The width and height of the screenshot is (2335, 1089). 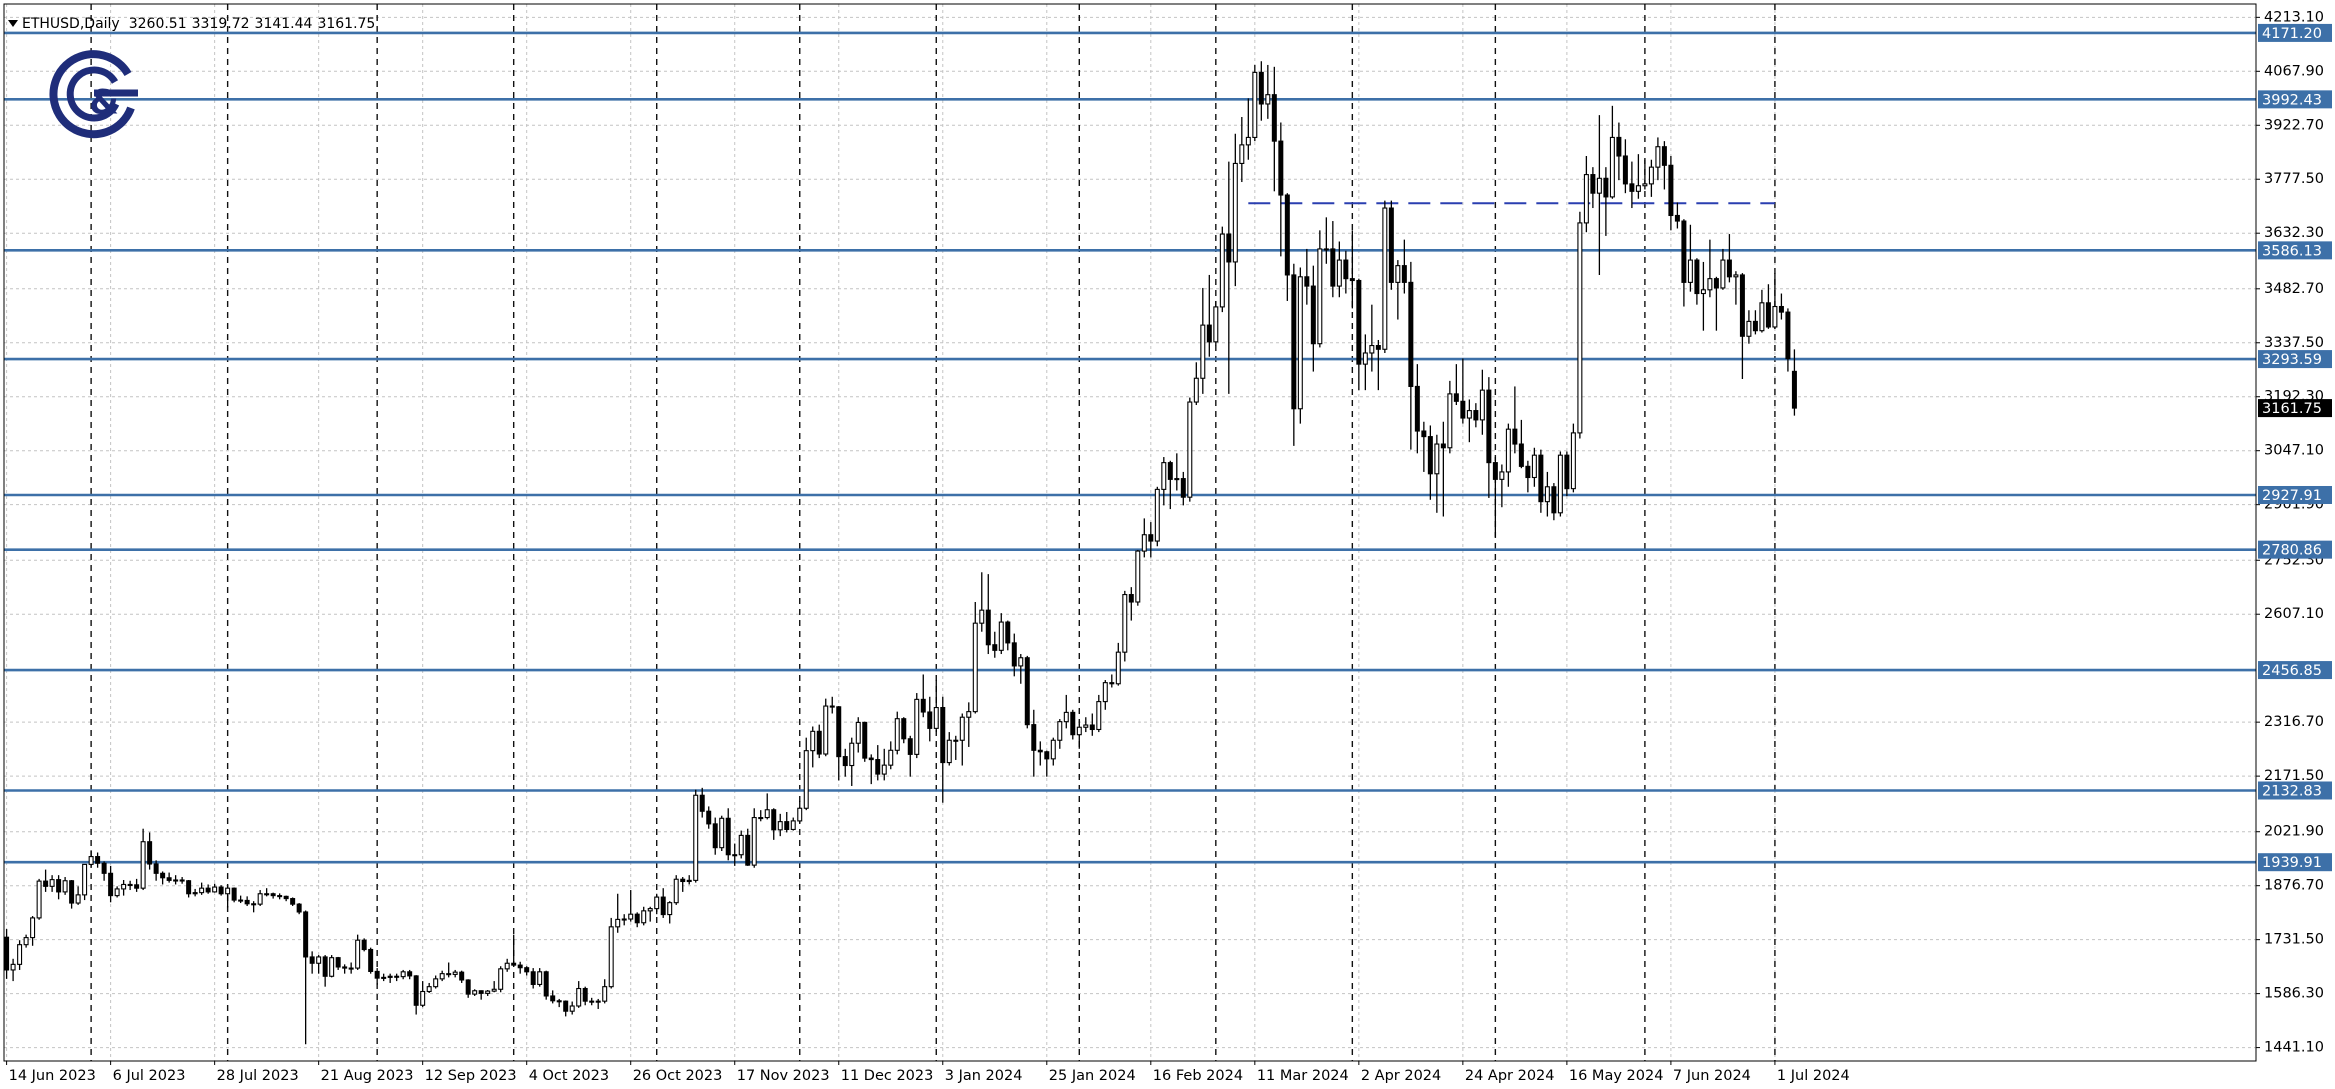 I want to click on x-tick-label: 16 May 2024, so click(x=1616, y=1076).